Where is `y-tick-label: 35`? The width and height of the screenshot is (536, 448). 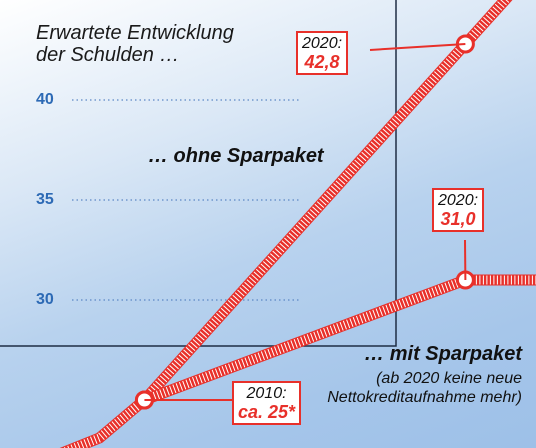
y-tick-label: 35 is located at coordinates (45, 199).